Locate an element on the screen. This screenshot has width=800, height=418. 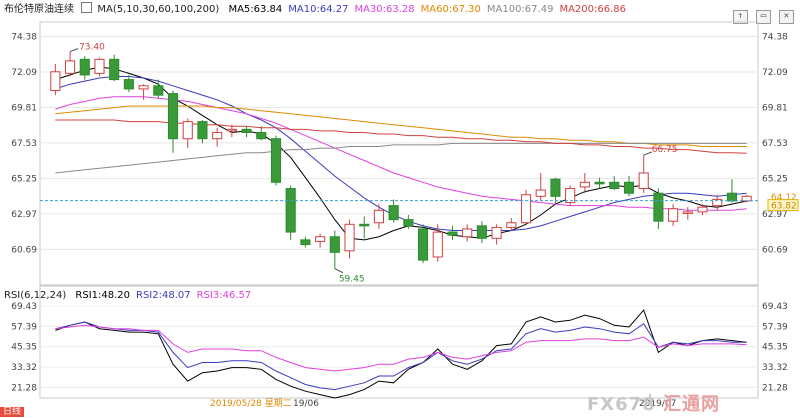
rsi-line-rsi2 is located at coordinates (401, 356).